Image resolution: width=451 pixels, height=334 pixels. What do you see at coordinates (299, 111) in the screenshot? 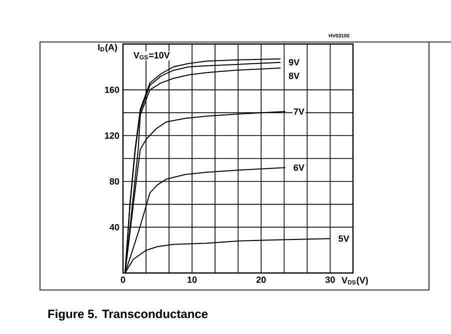
I see `series-label: 7V` at bounding box center [299, 111].